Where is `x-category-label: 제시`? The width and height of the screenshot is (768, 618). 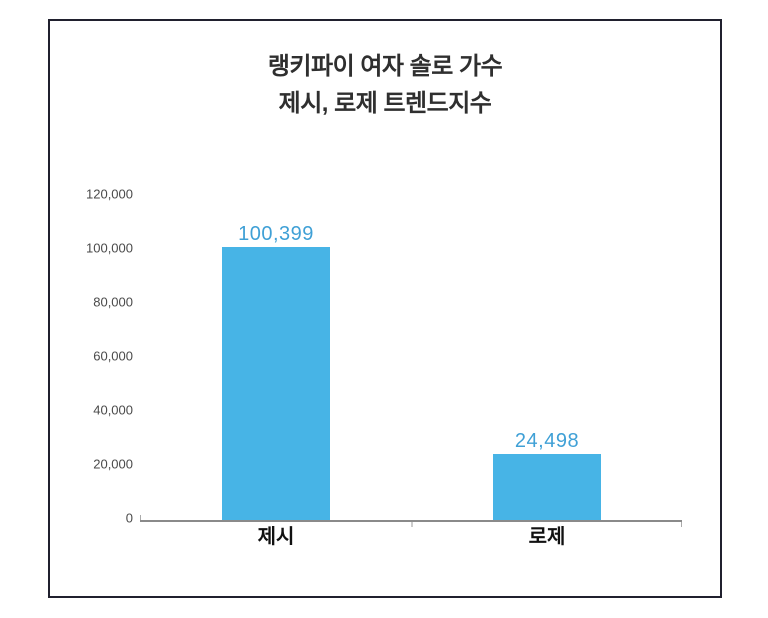 x-category-label: 제시 is located at coordinates (276, 537).